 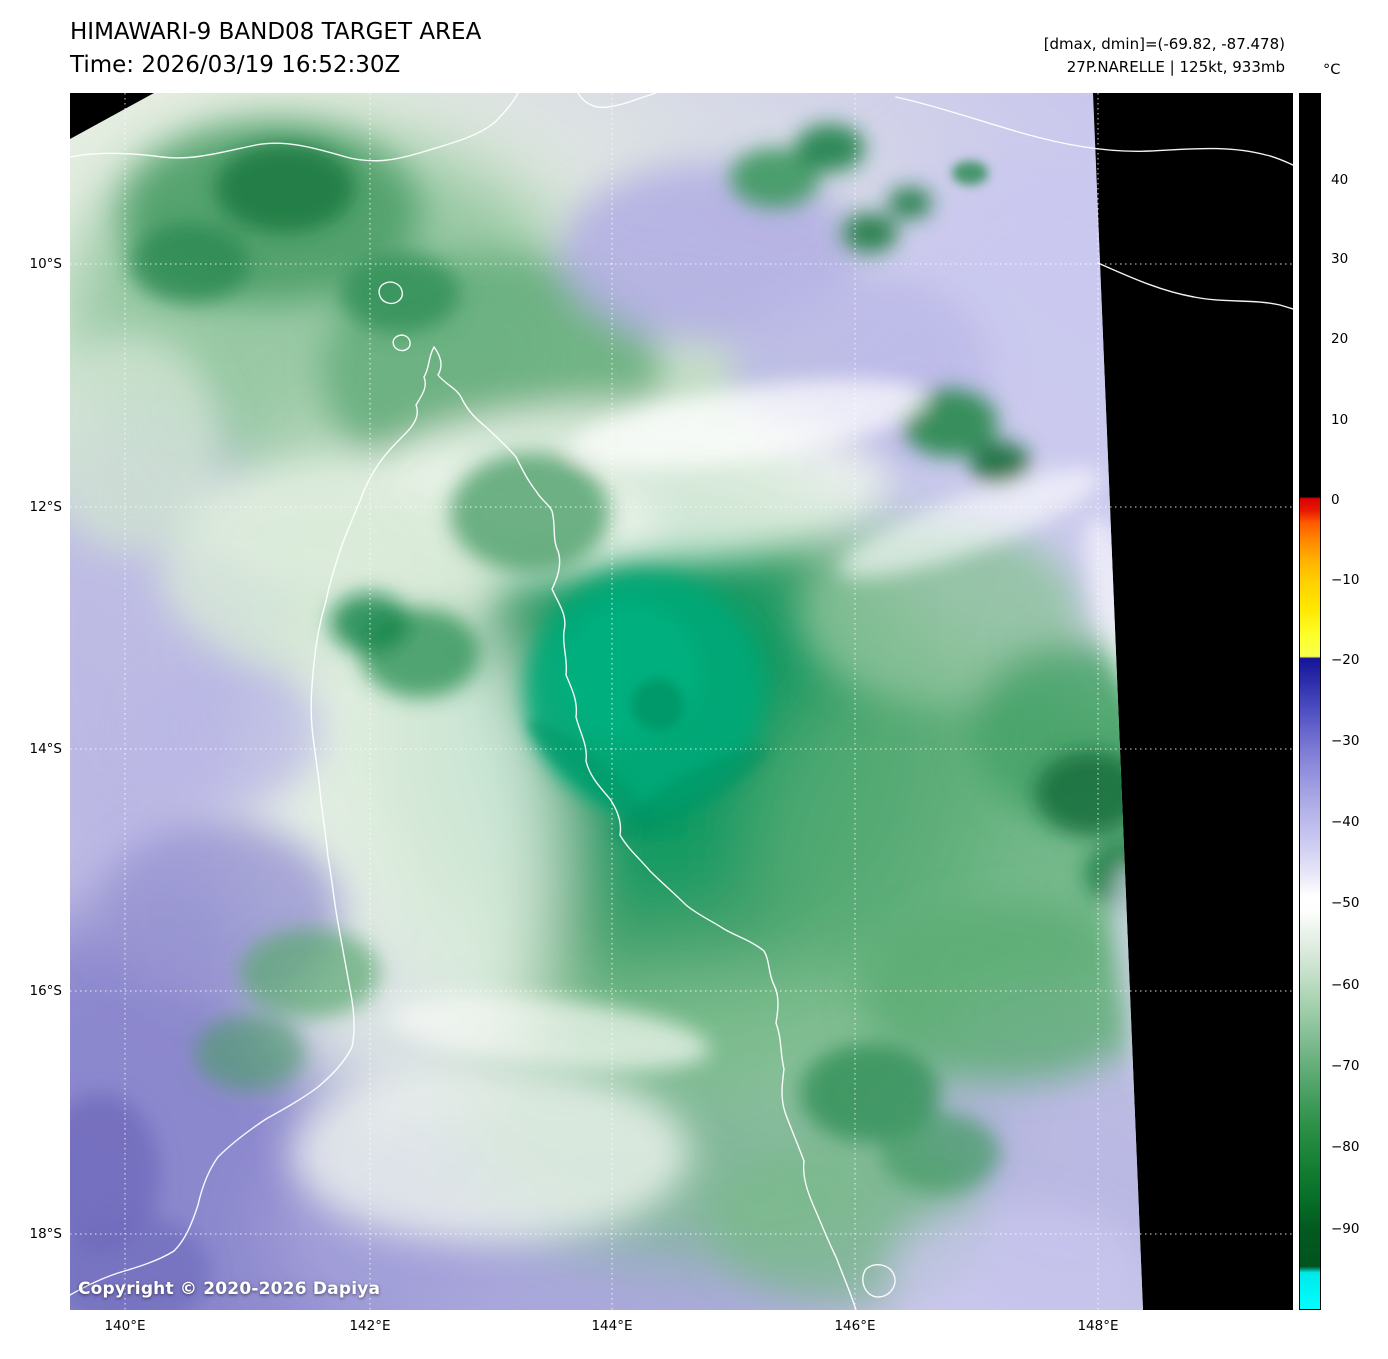 What do you see at coordinates (125, 1326) in the screenshot?
I see `lon-label-140e: 140°E` at bounding box center [125, 1326].